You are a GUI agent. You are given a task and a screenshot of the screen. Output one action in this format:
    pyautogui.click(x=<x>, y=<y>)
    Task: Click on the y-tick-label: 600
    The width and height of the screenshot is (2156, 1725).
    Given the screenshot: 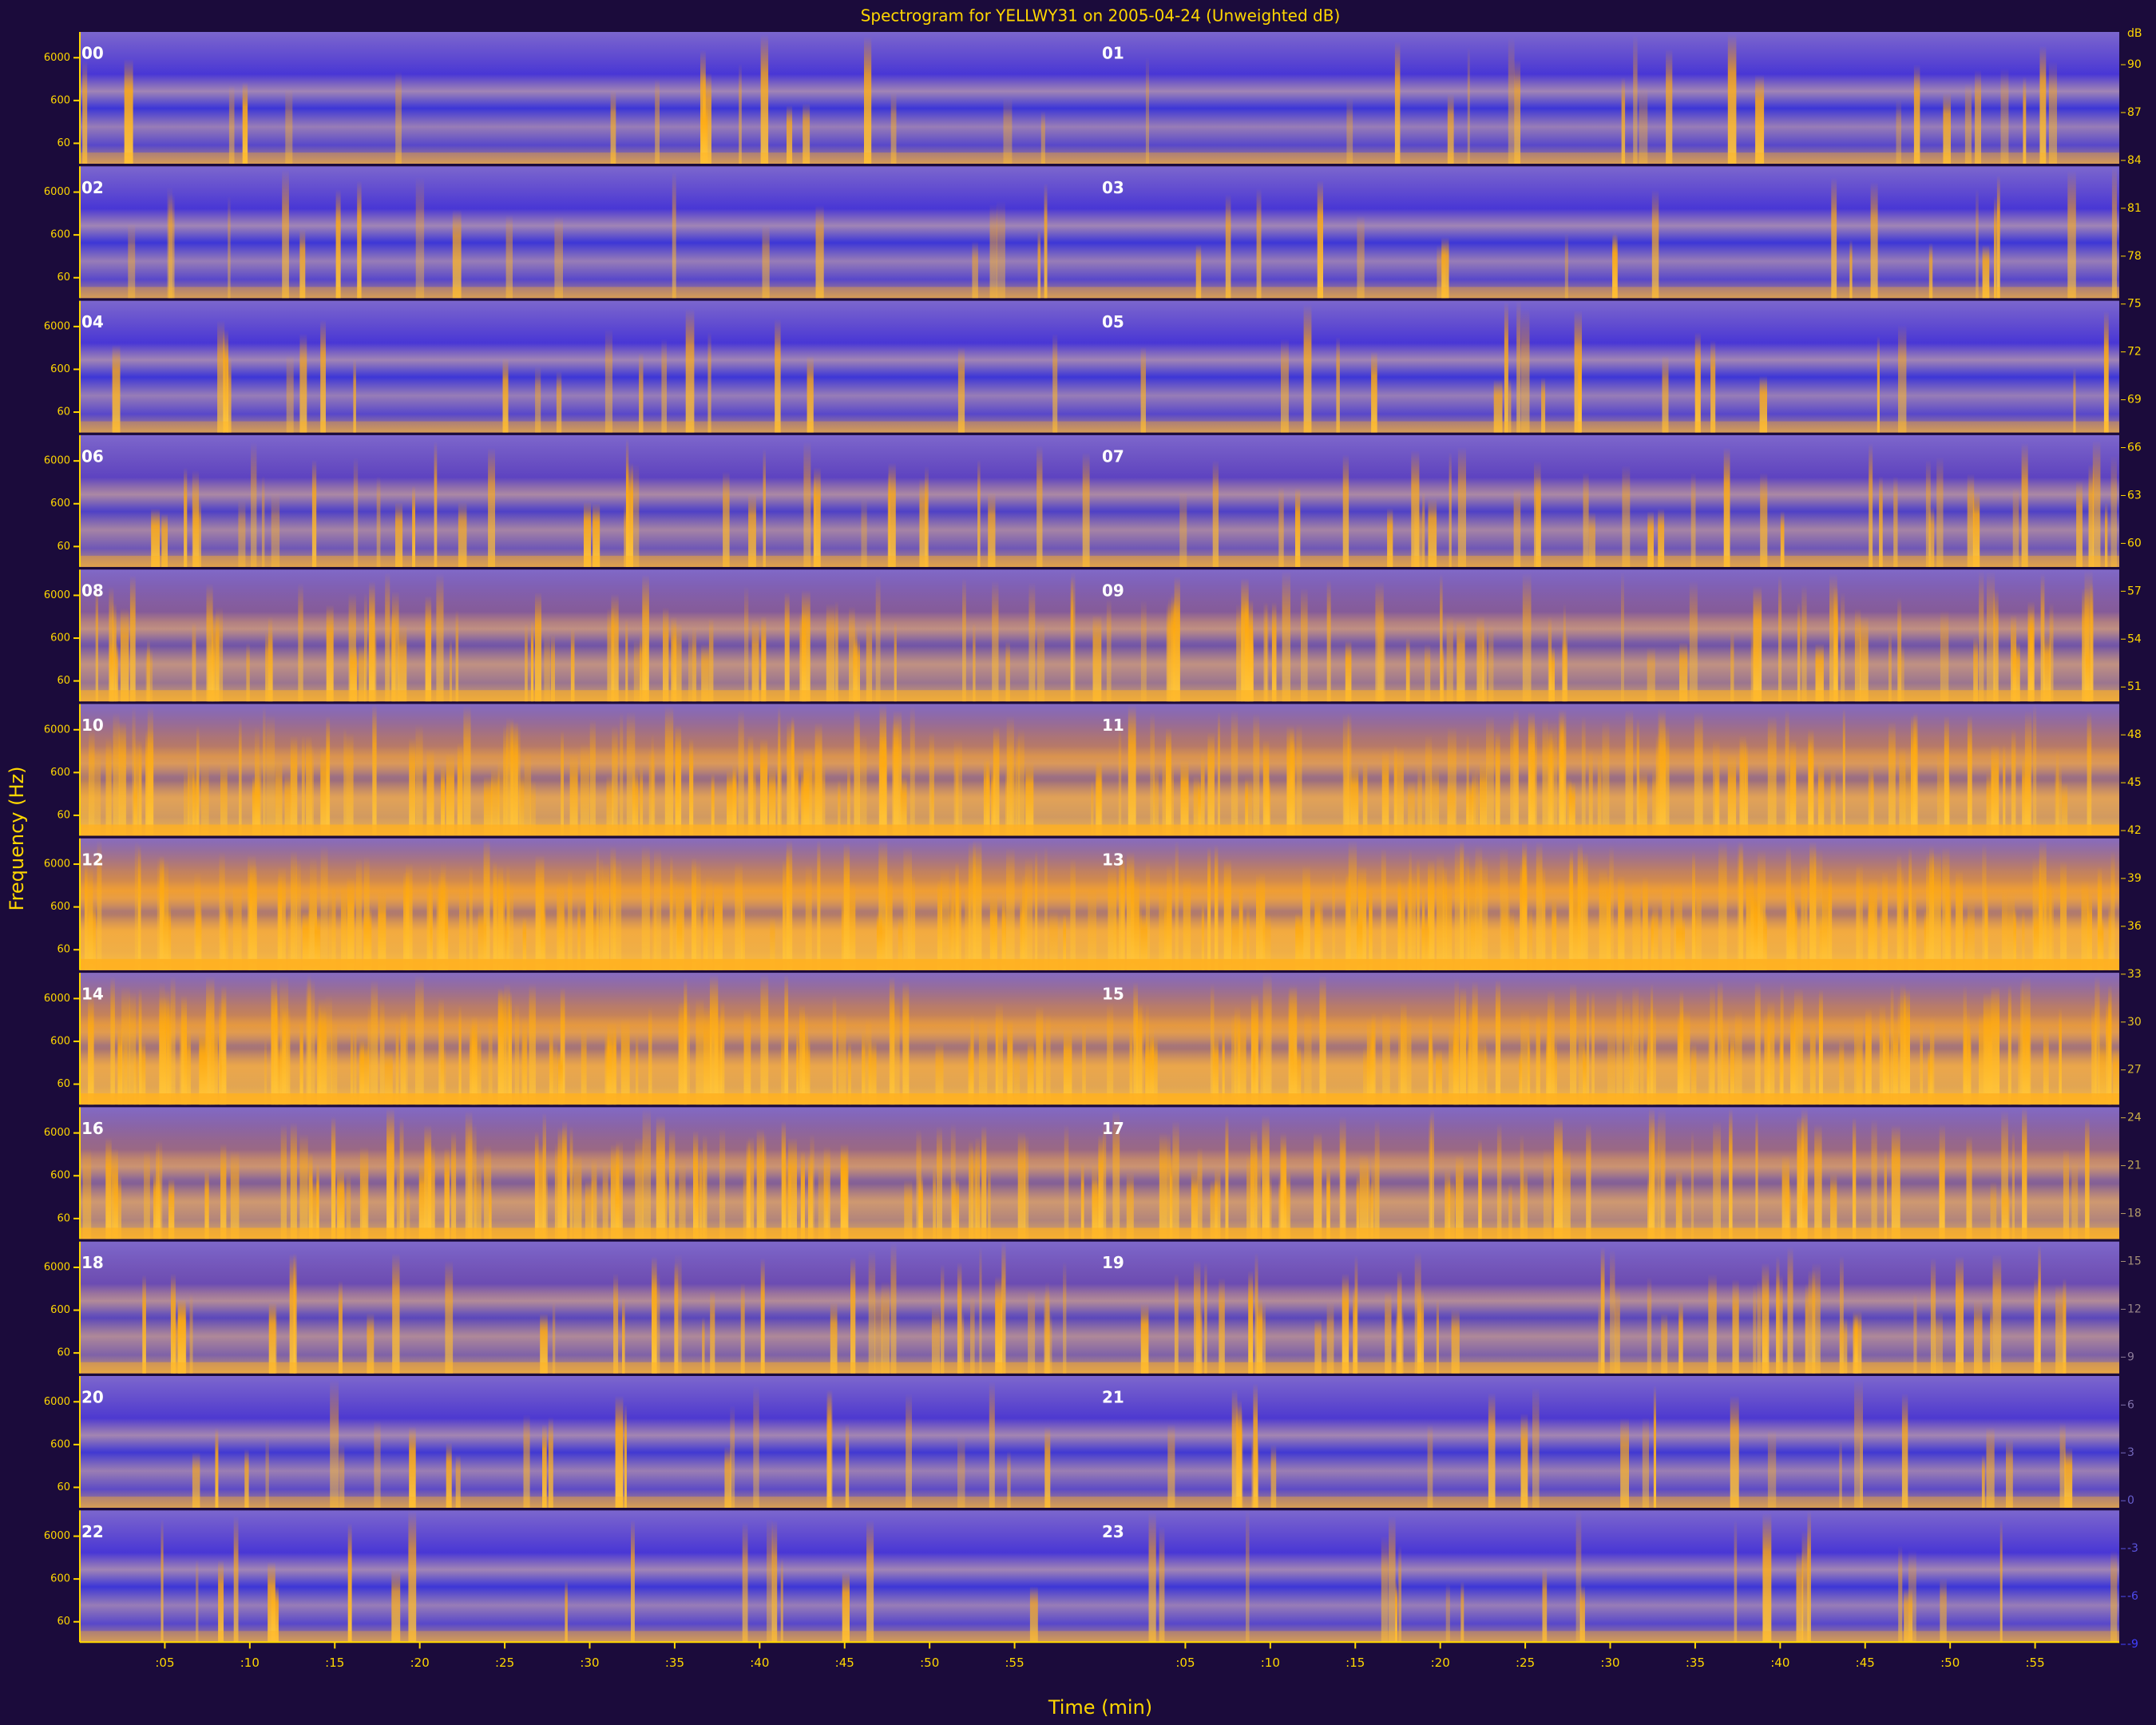 What is the action you would take?
    pyautogui.click(x=60, y=1310)
    